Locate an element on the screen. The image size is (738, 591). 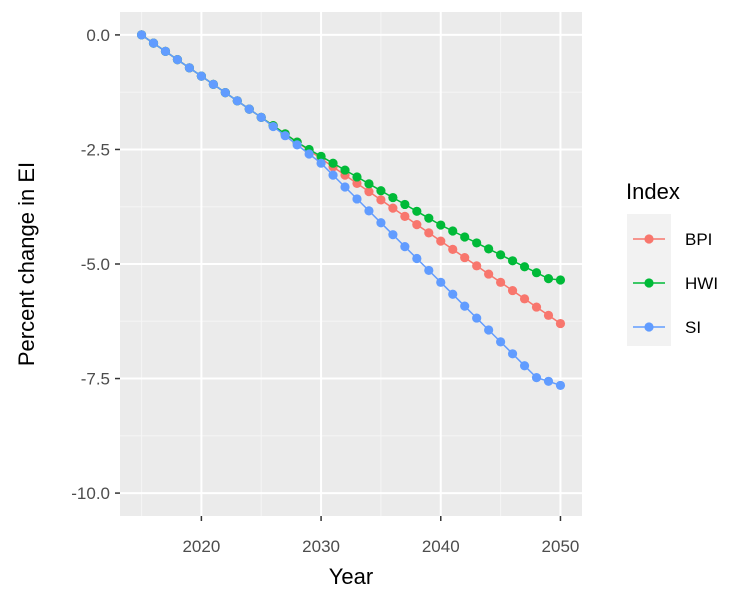
legend-keys: BPI HWI SI is located at coordinates (672, 280).